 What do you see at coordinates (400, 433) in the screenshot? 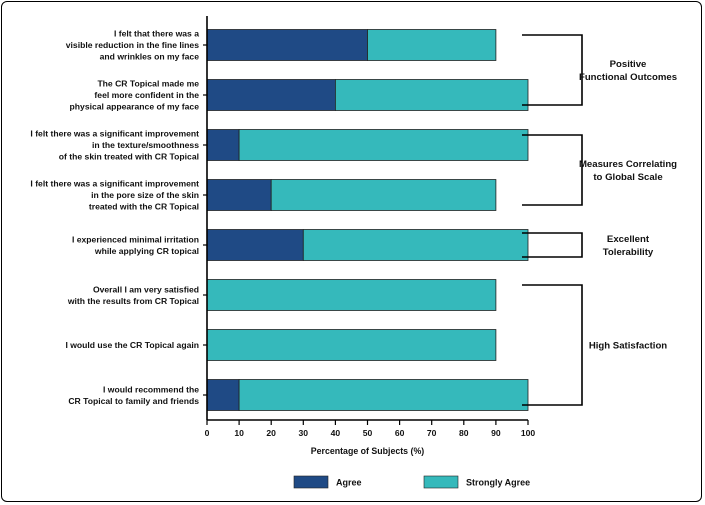
I see `x-tick-label: 60` at bounding box center [400, 433].